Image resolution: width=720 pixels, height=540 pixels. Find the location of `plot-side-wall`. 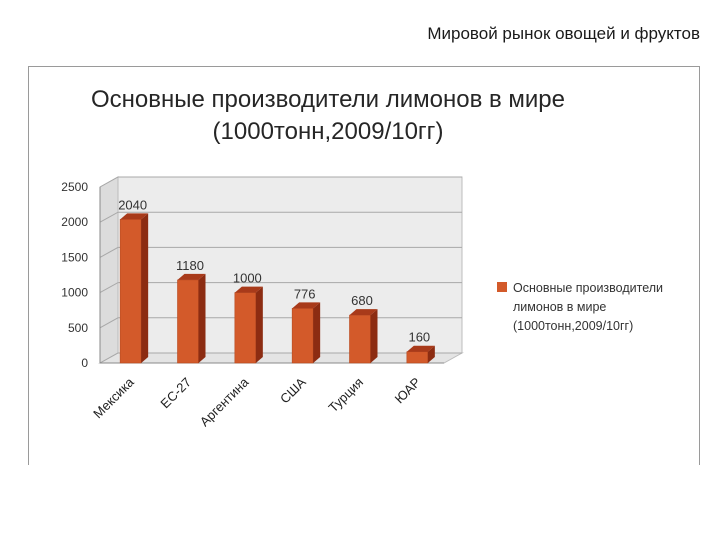

plot-side-wall is located at coordinates (109, 270).